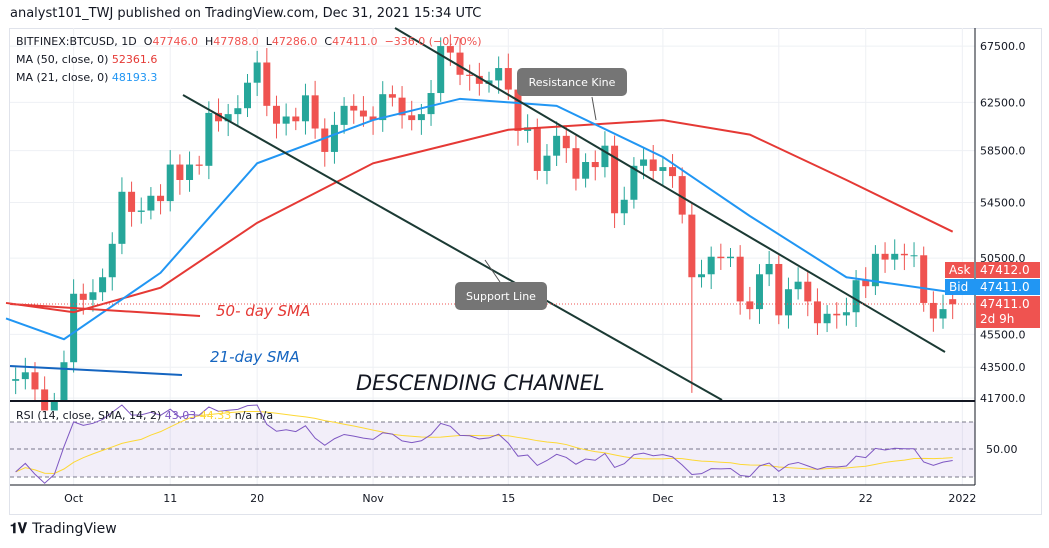 The height and width of the screenshot is (548, 1049). I want to click on ma50-label: MA (50, close, 0), so click(62, 59).